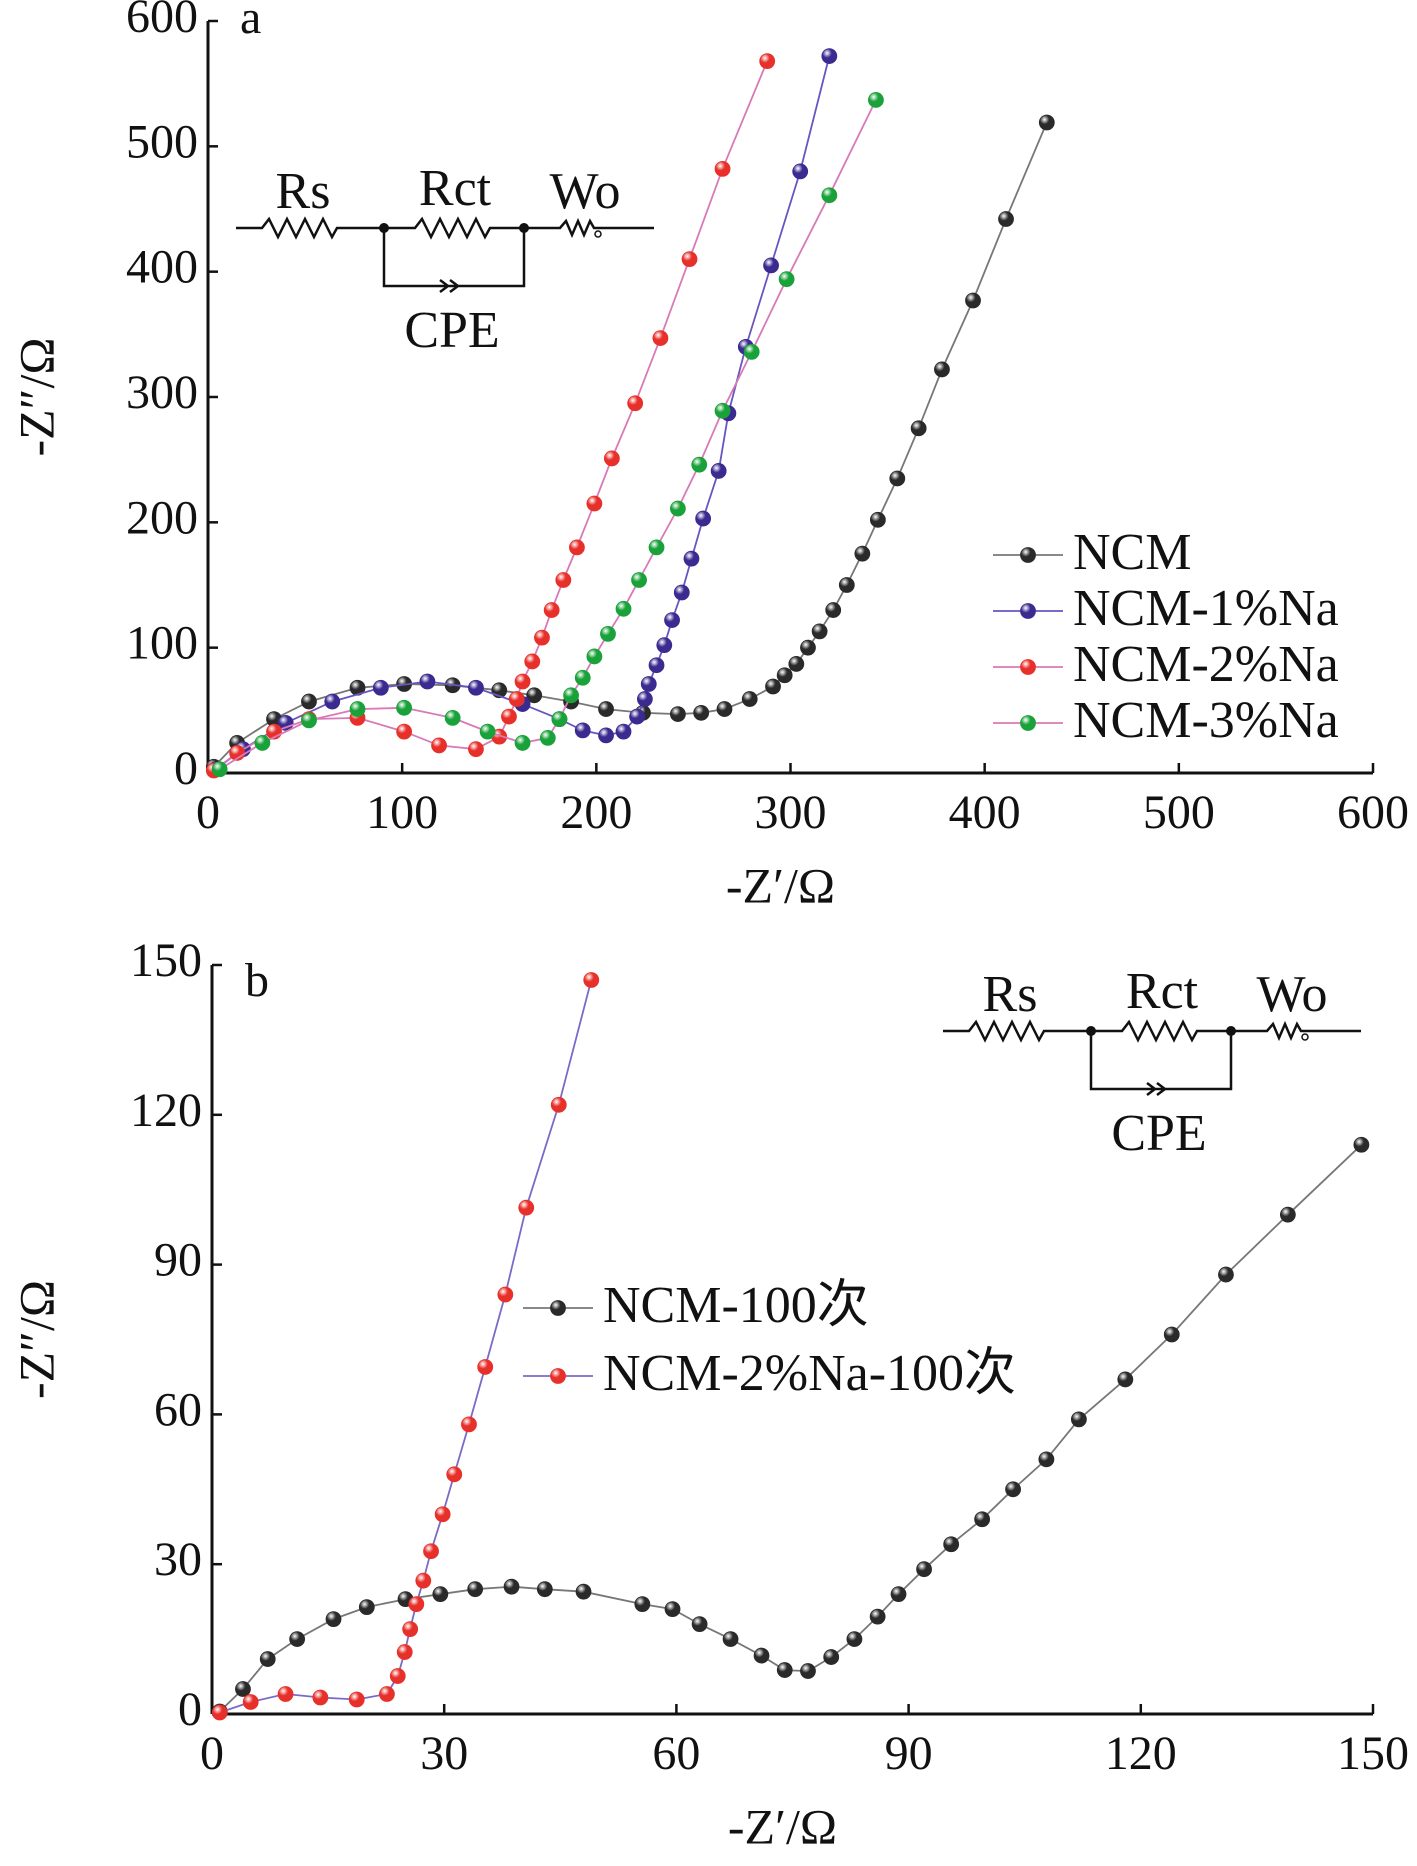  I want to click on x-tick-label: 600, so click(1373, 812).